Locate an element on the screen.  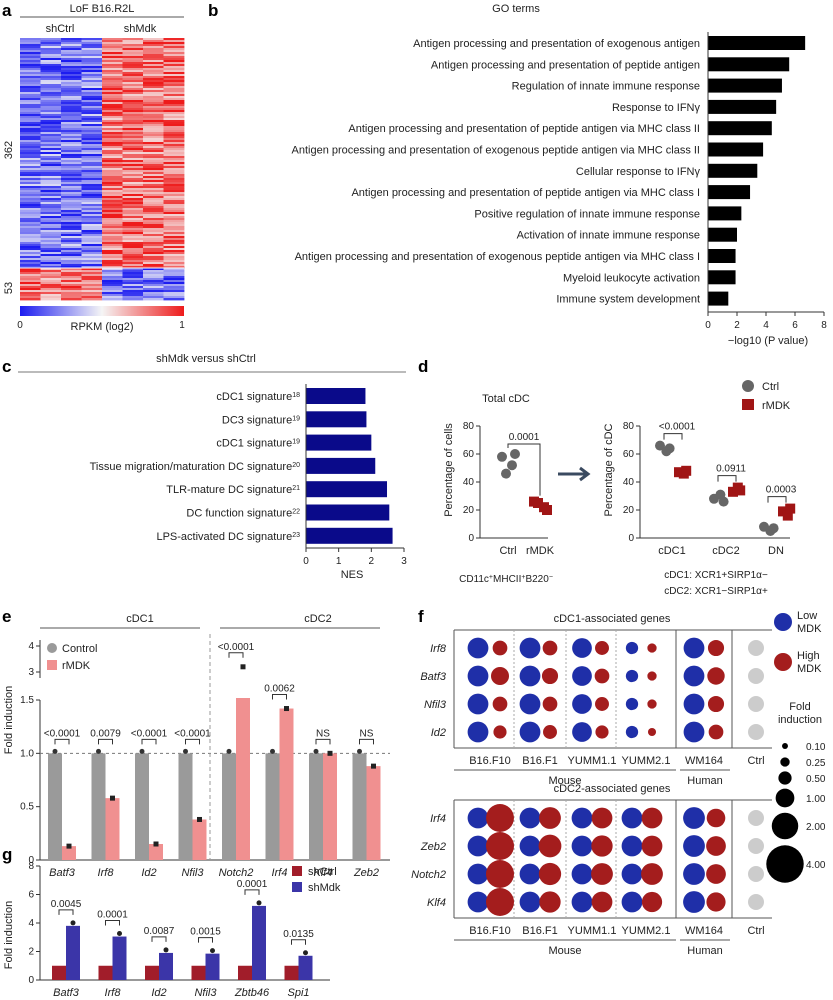
g-gene-label: Spi1 is located at coordinates (298, 993).